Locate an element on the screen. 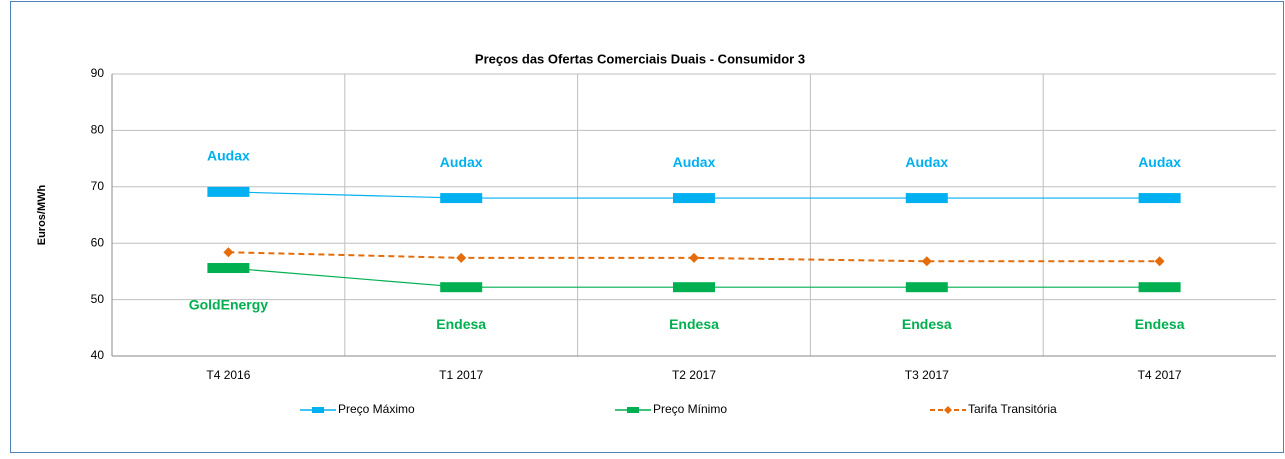  x-tick-label: T1 2017 is located at coordinates (461, 375).